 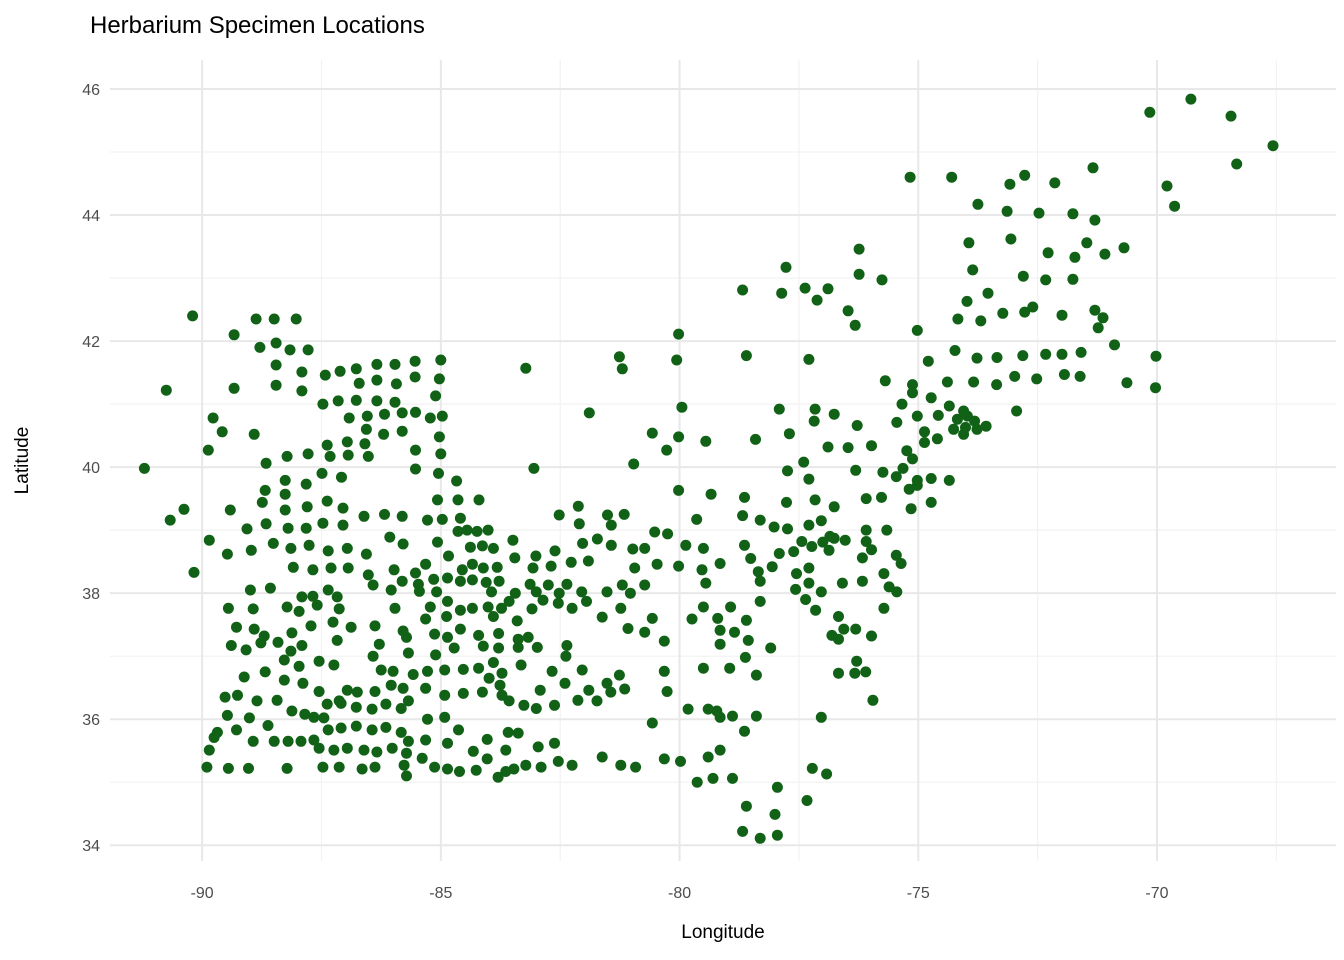 What do you see at coordinates (91, 90) in the screenshot?
I see `y-tick-label: 46` at bounding box center [91, 90].